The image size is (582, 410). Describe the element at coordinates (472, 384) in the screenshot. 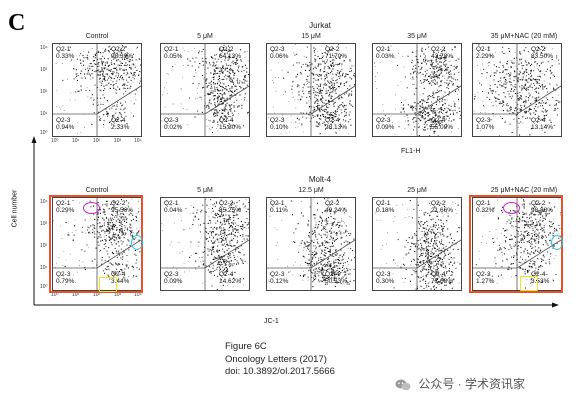

I see `watermark-text: 公众号 · 学术资讯家` at that location.